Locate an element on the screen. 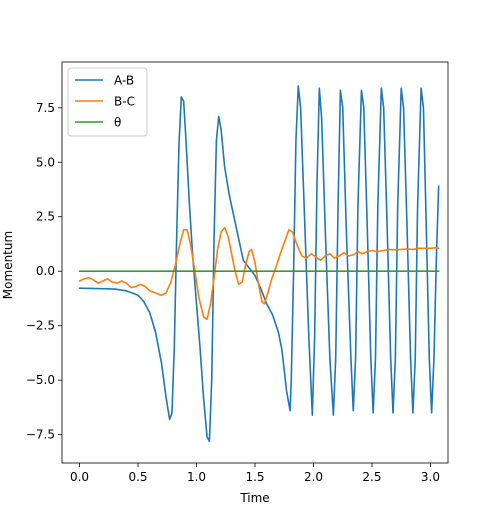 This screenshot has height=524, width=500. y-axis: −7.5 −5.0 −2.5 0.0 2.5 5.0 7.5 is located at coordinates (44, 271).